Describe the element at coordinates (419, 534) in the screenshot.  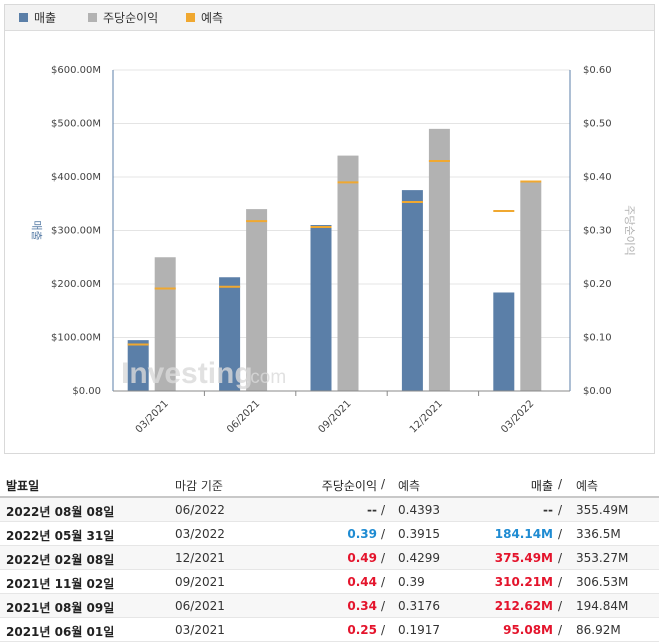
I see `cell-eps-forecast: 0.3915` at that location.